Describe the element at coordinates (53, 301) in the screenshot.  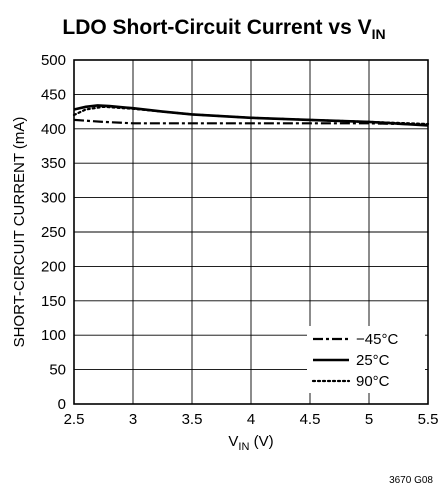
I see `y-tick-label: 150` at that location.